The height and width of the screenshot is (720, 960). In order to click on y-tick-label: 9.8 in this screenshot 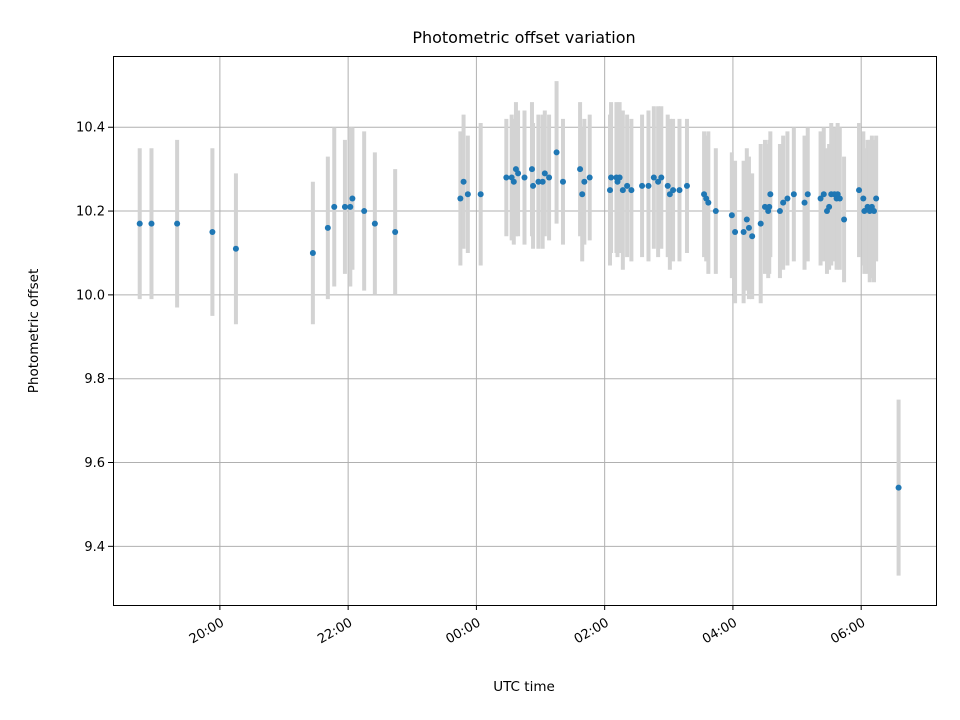, I will do `click(94, 379)`.